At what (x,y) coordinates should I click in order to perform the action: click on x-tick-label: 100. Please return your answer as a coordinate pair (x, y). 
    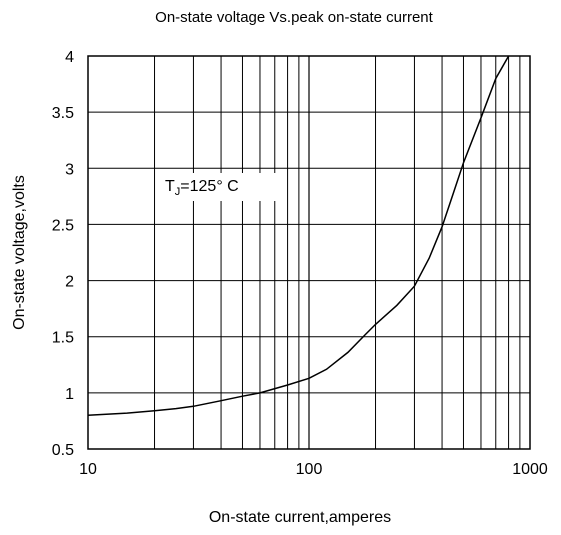
    Looking at the image, I should click on (309, 469).